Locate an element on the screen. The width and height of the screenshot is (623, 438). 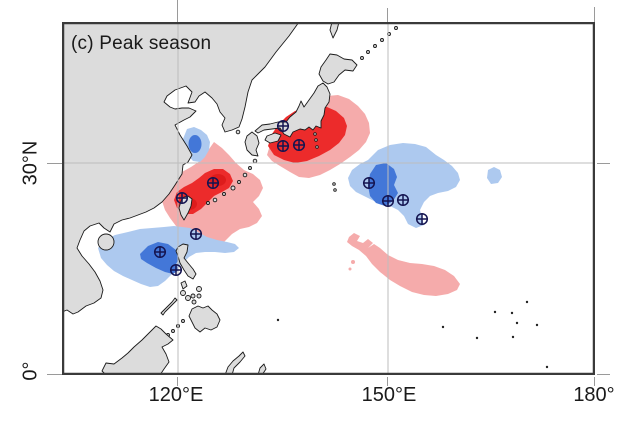
tick-left-30n is located at coordinates (54, 163).